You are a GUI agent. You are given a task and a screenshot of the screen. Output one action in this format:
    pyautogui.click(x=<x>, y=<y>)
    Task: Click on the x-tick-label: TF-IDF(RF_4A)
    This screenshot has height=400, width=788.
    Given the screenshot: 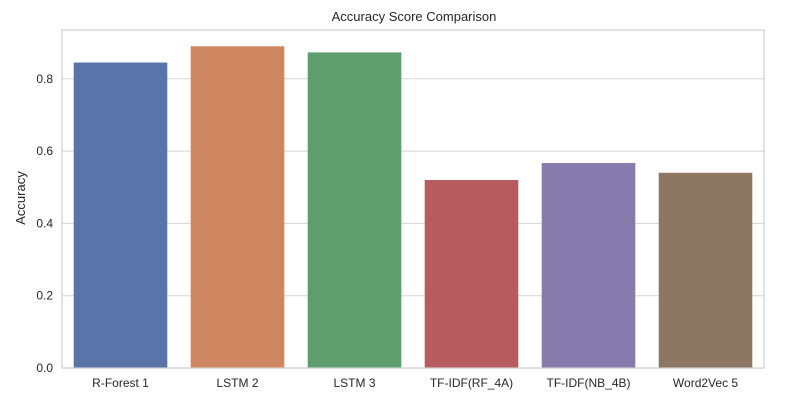 What is the action you would take?
    pyautogui.click(x=471, y=383)
    